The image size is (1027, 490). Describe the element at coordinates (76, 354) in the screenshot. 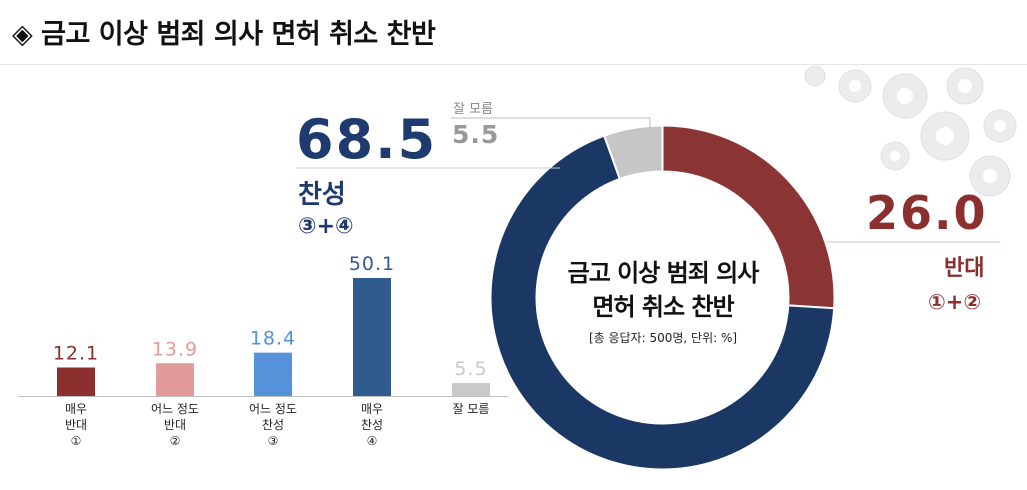

I see `bar-value-label: 12.1` at that location.